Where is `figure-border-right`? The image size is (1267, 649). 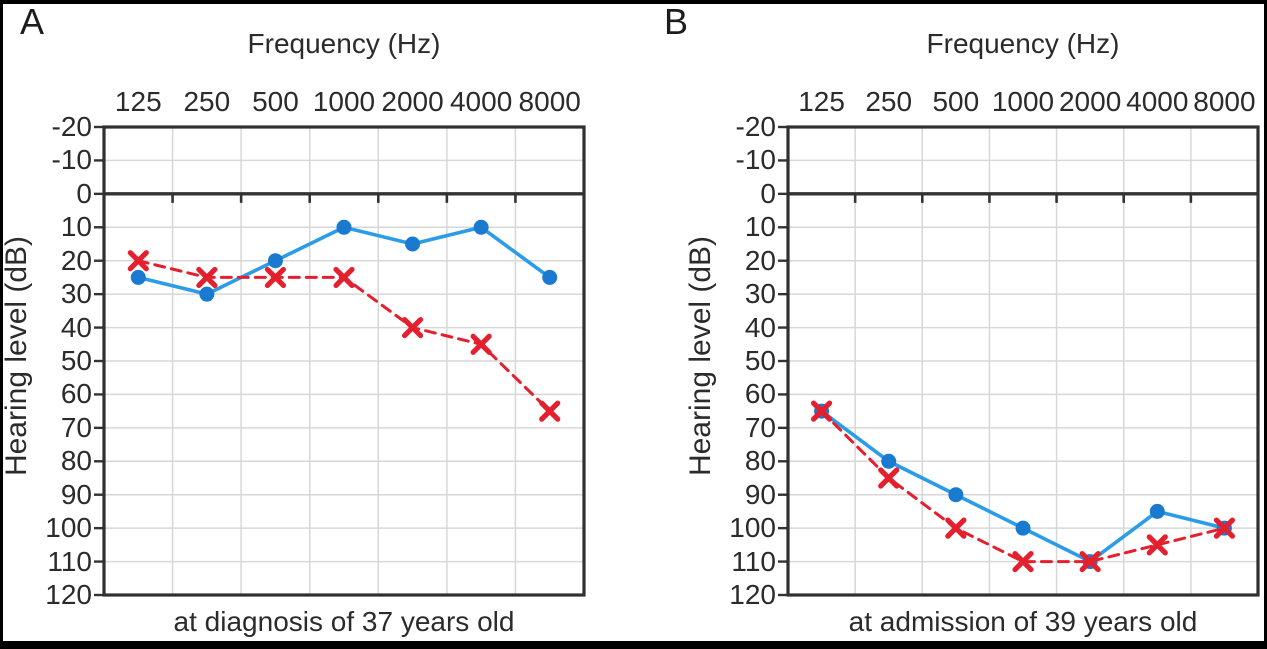 figure-border-right is located at coordinates (1265, 324).